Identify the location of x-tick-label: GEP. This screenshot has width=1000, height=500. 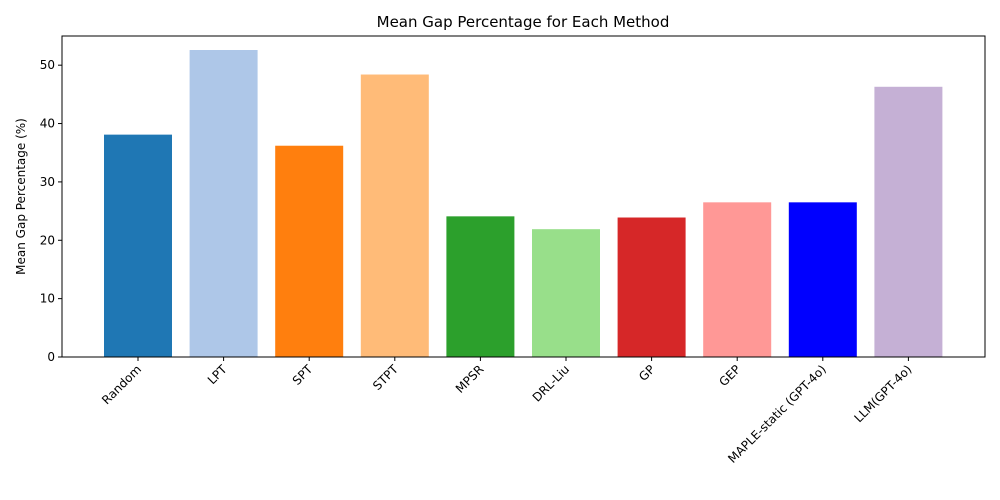
(729, 375).